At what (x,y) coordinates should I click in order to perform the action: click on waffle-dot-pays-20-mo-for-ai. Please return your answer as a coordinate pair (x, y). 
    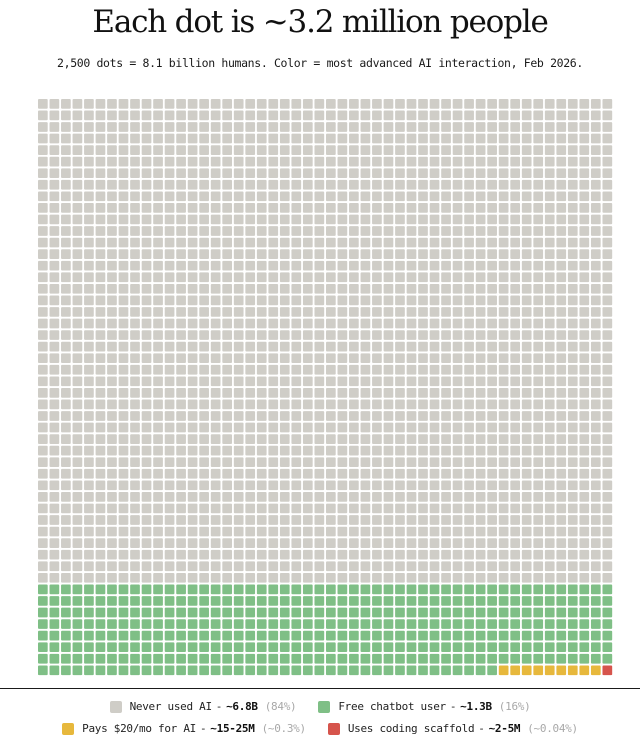
    Looking at the image, I should click on (584, 670).